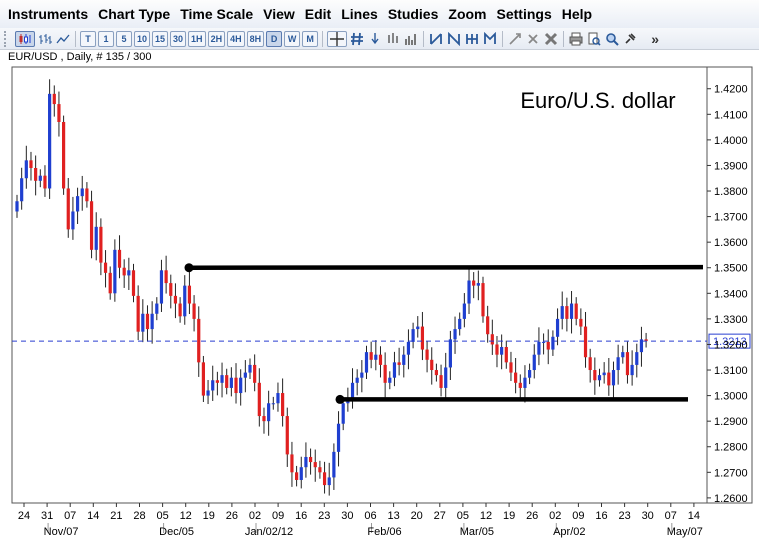 The width and height of the screenshot is (759, 540). Describe the element at coordinates (189, 268) in the screenshot. I see `resistance-line-handle` at that location.